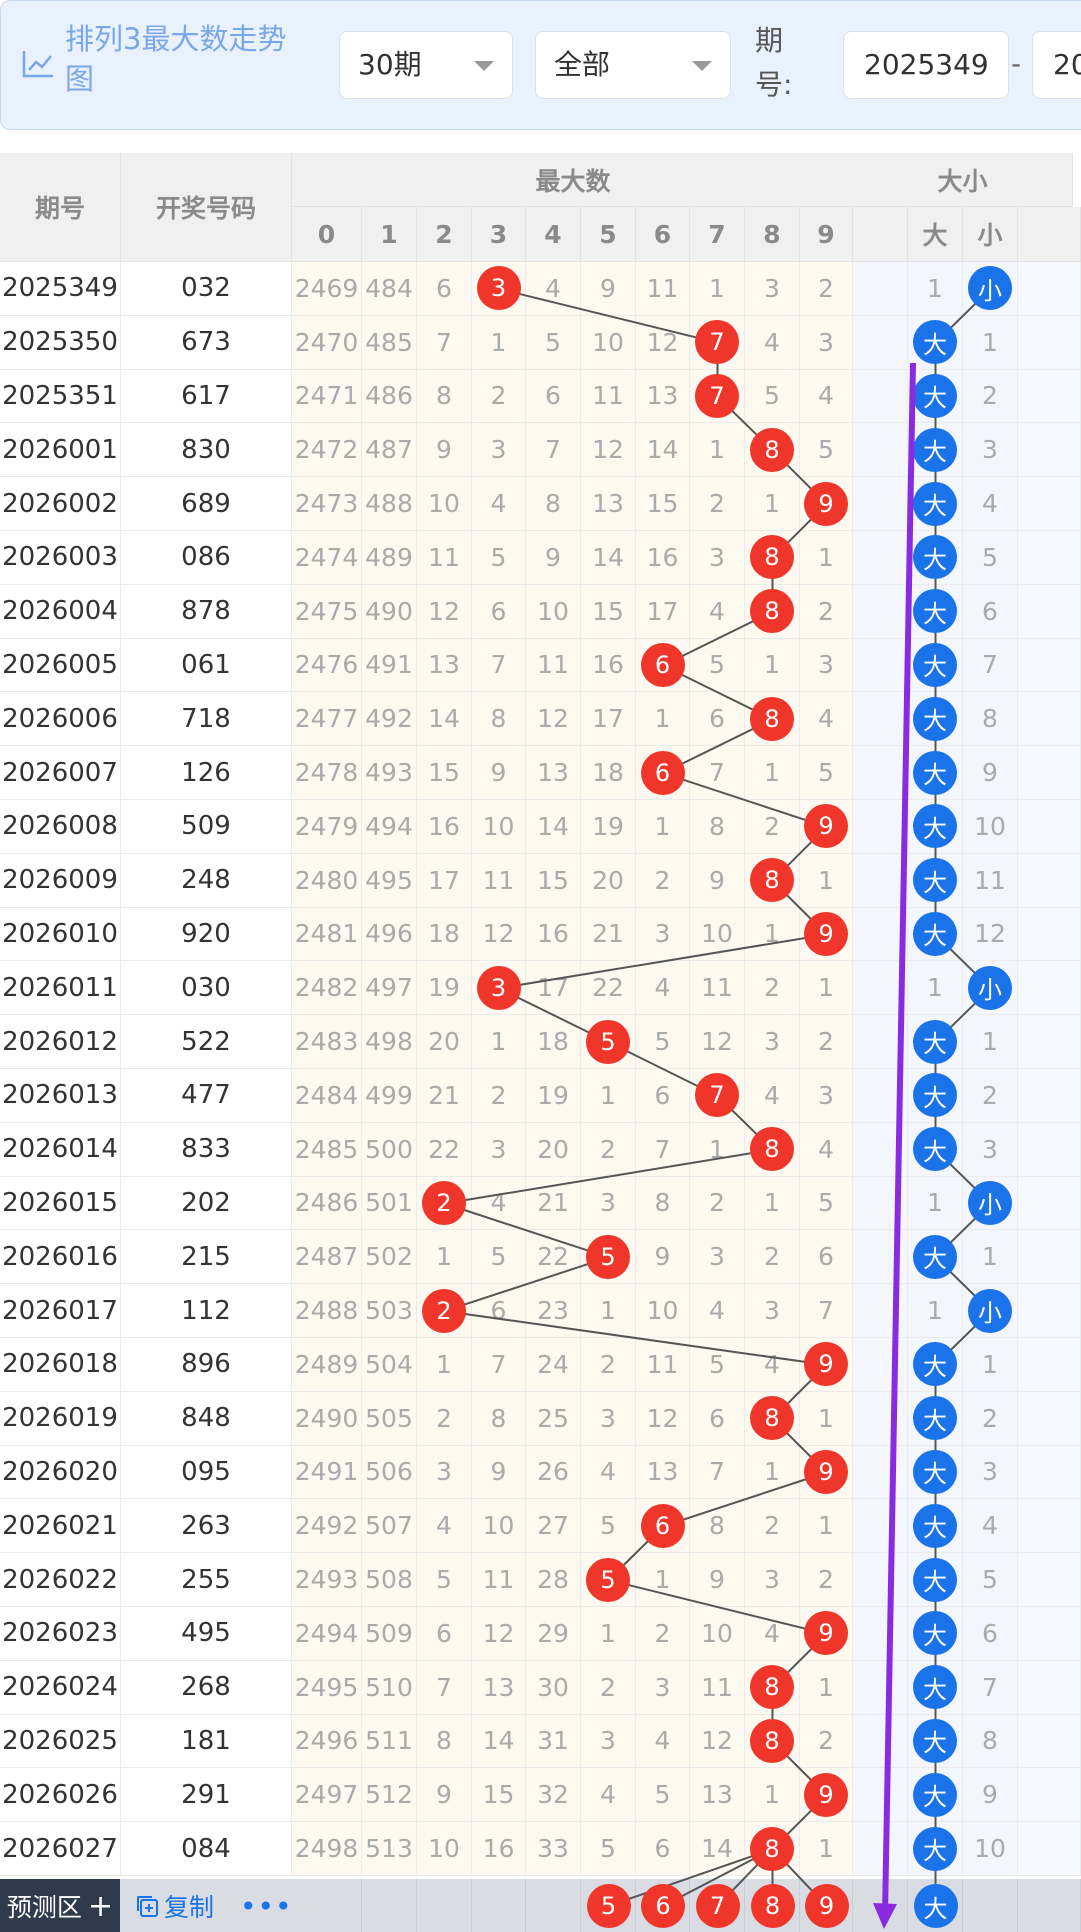  Describe the element at coordinates (60, 207) in the screenshot. I see `period-header: 期号` at that location.